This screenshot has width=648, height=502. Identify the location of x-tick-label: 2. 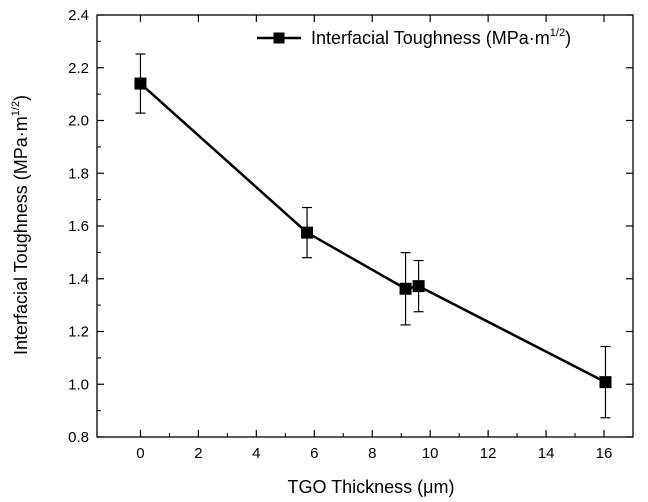
(198, 453).